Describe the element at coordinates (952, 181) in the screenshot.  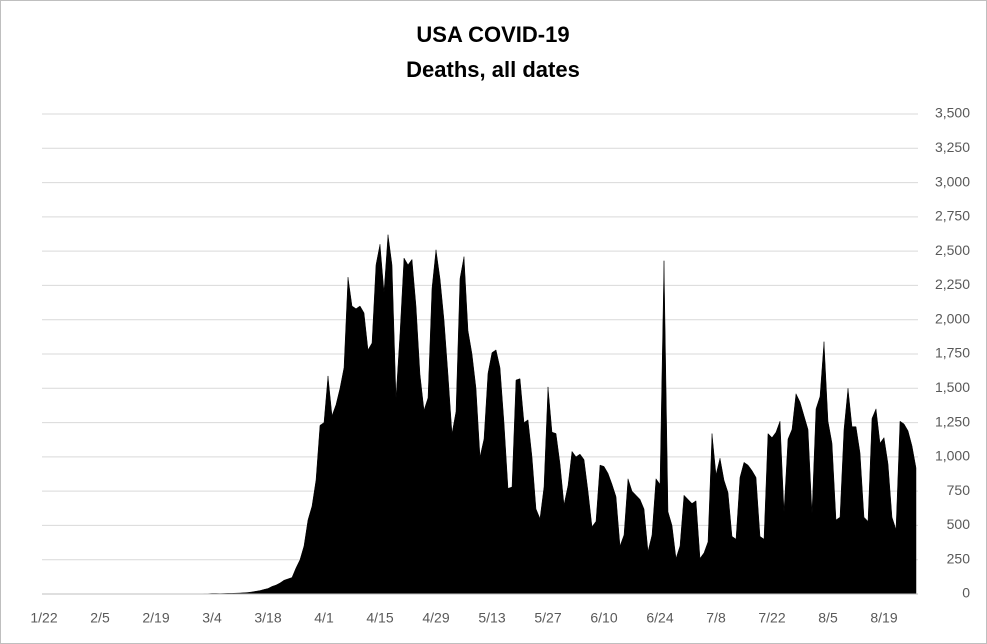
I see `y-tick-label: 3,000` at that location.